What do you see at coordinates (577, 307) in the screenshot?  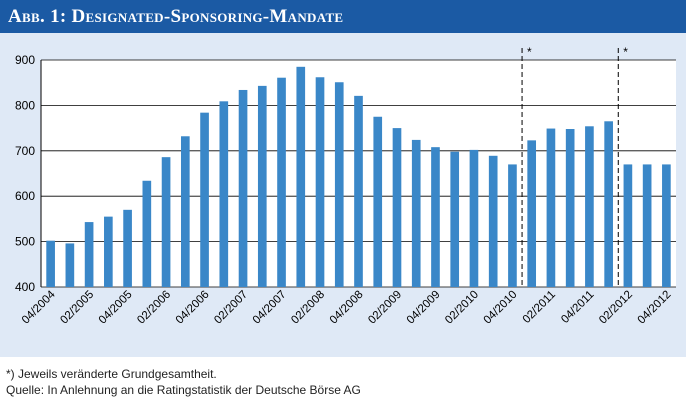 I see `x-tick-label: 04/2011` at bounding box center [577, 307].